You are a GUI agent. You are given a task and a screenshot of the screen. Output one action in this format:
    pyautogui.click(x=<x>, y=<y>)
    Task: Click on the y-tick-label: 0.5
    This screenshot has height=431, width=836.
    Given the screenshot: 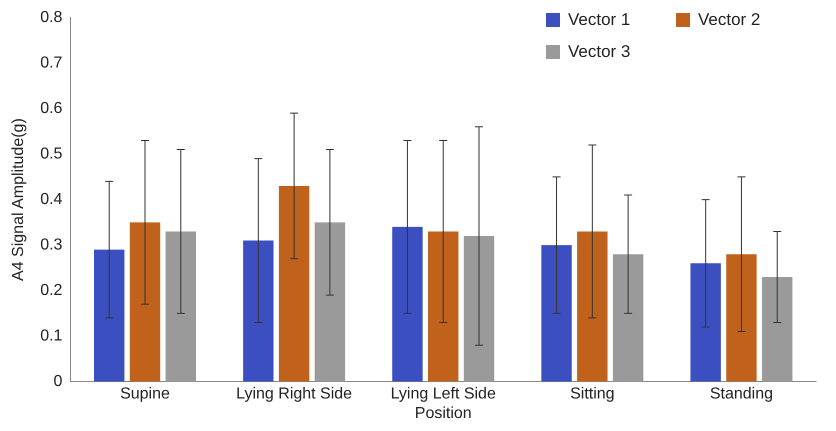 What is the action you would take?
    pyautogui.click(x=51, y=154)
    